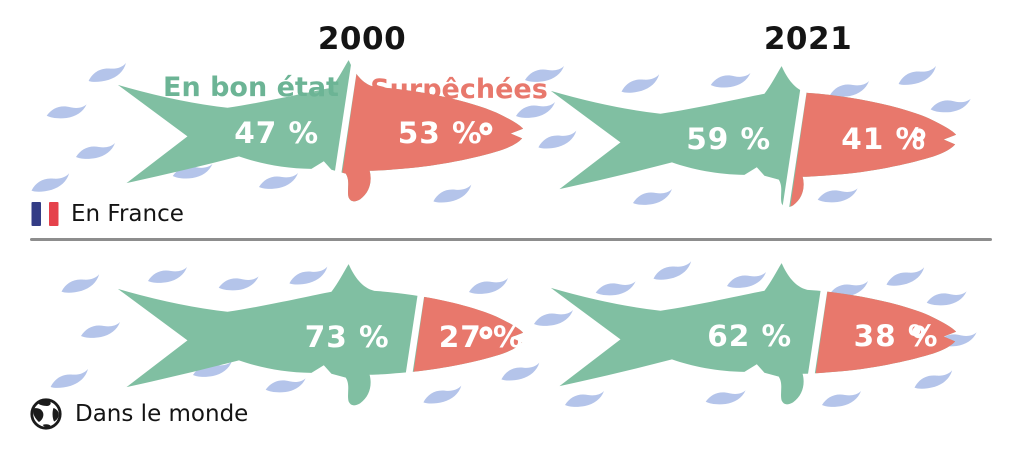 The image size is (1024, 456). I want to click on over-percent-label: 38 %, so click(896, 336).